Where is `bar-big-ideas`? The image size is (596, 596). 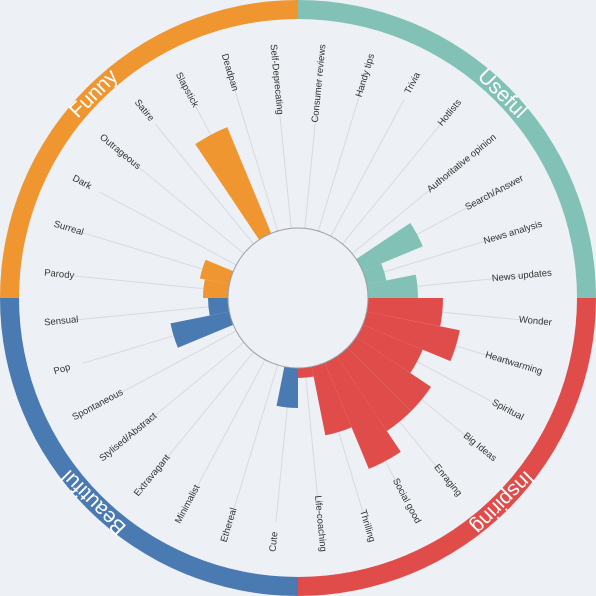
bar-big-ideas is located at coordinates (389, 374).